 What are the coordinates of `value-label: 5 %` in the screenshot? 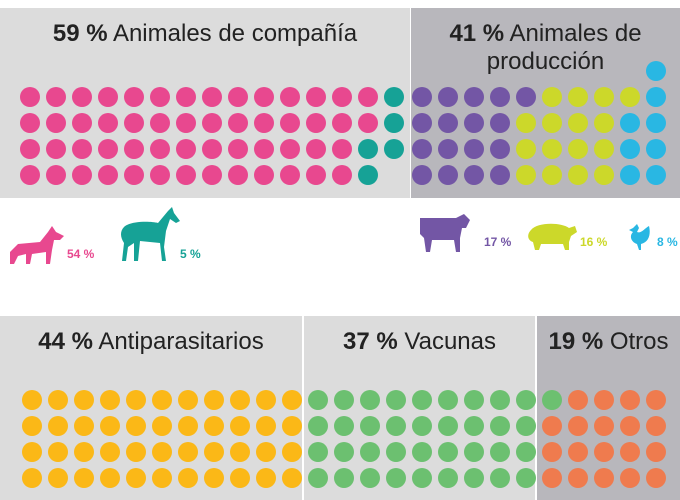 It's located at (190, 254).